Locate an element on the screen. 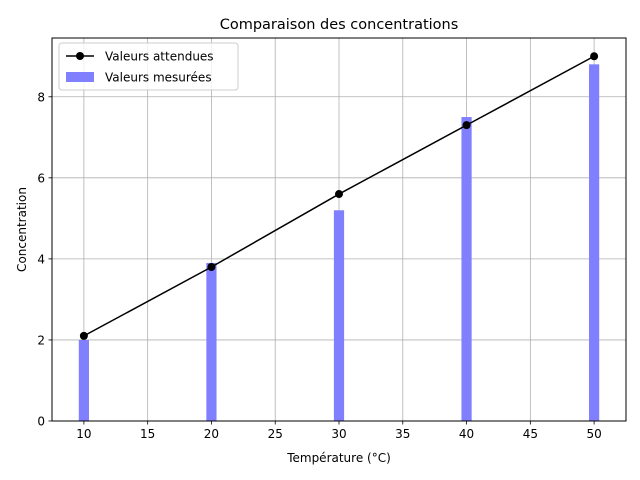 The width and height of the screenshot is (640, 480). x-tick-label: 15 is located at coordinates (147, 434).